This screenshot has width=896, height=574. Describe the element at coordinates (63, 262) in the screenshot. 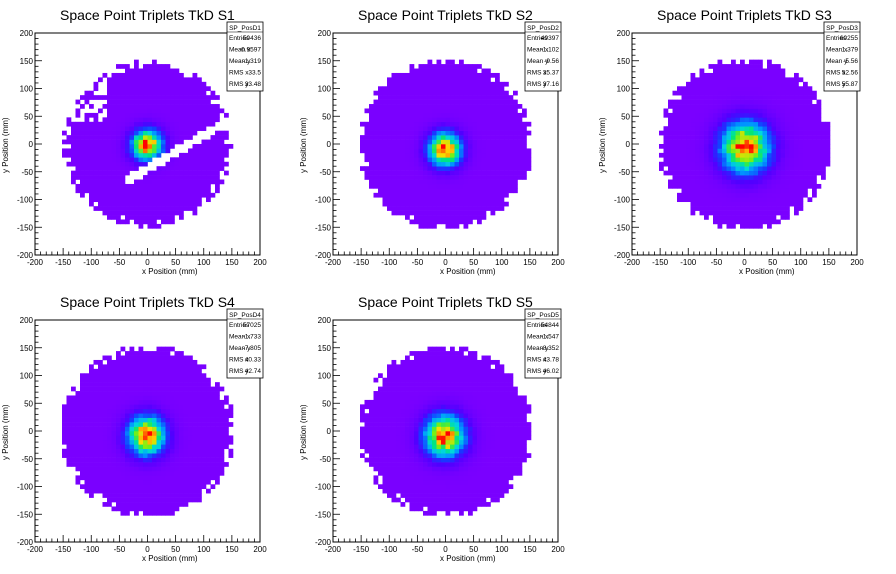

I see `x-tick-label: -150` at that location.